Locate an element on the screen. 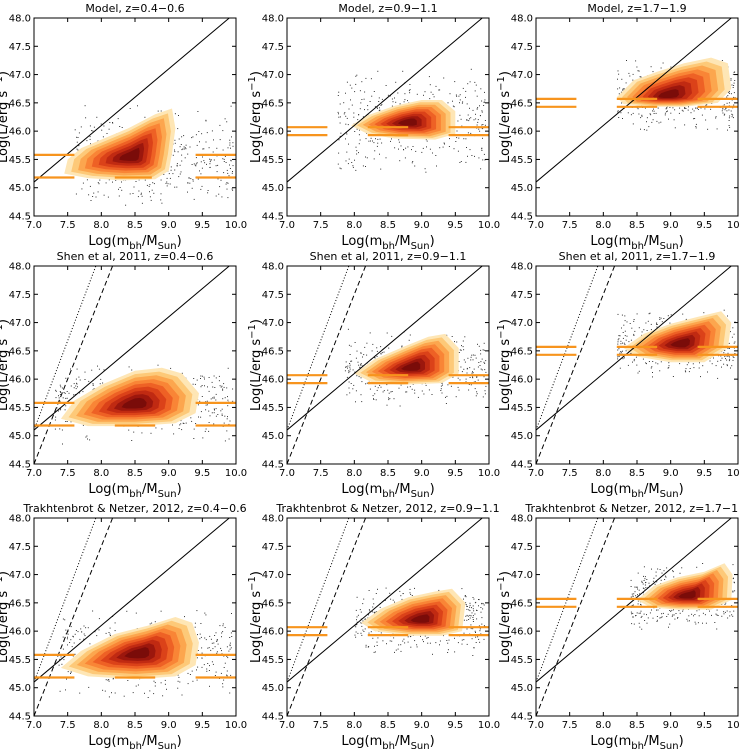 This screenshot has width=739, height=752. x-tick-label: 8.0 is located at coordinates (354, 725).